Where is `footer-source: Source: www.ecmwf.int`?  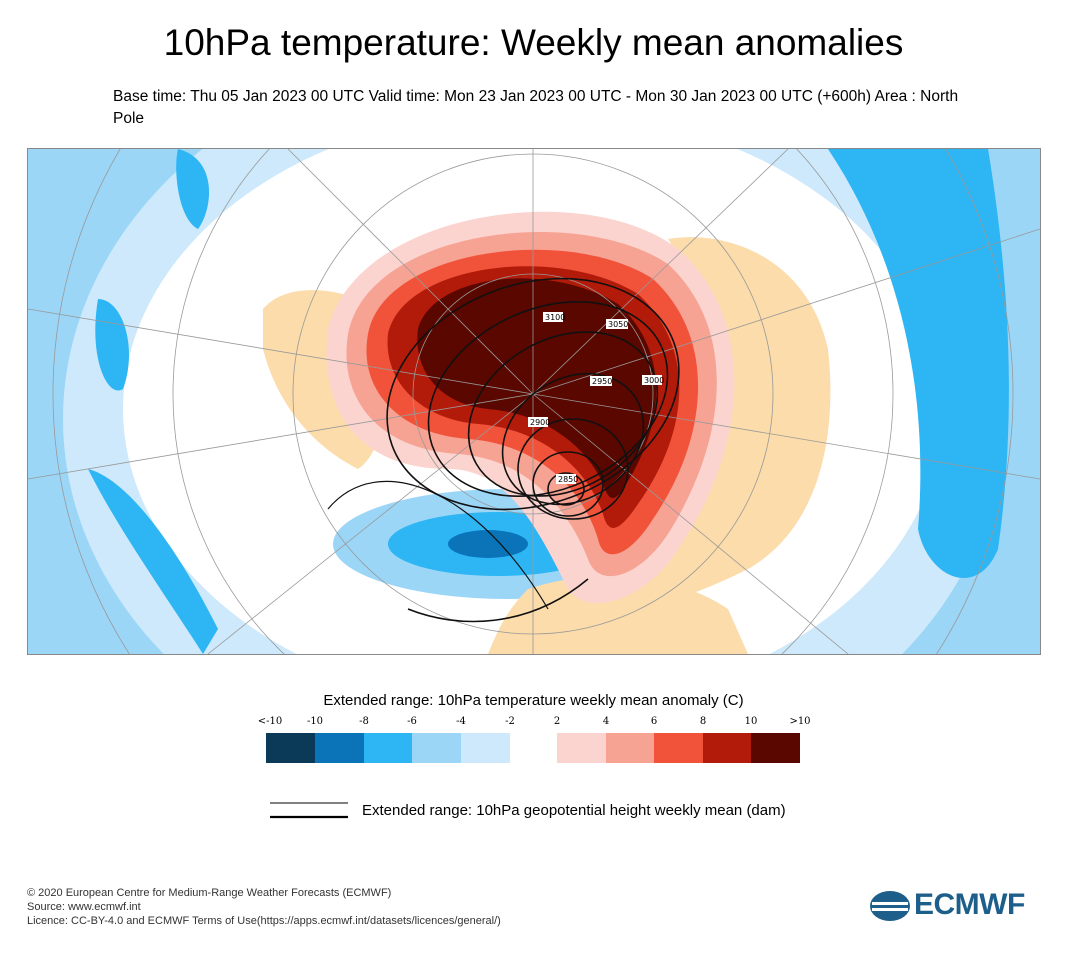 footer-source: Source: www.ecmwf.int is located at coordinates (84, 907).